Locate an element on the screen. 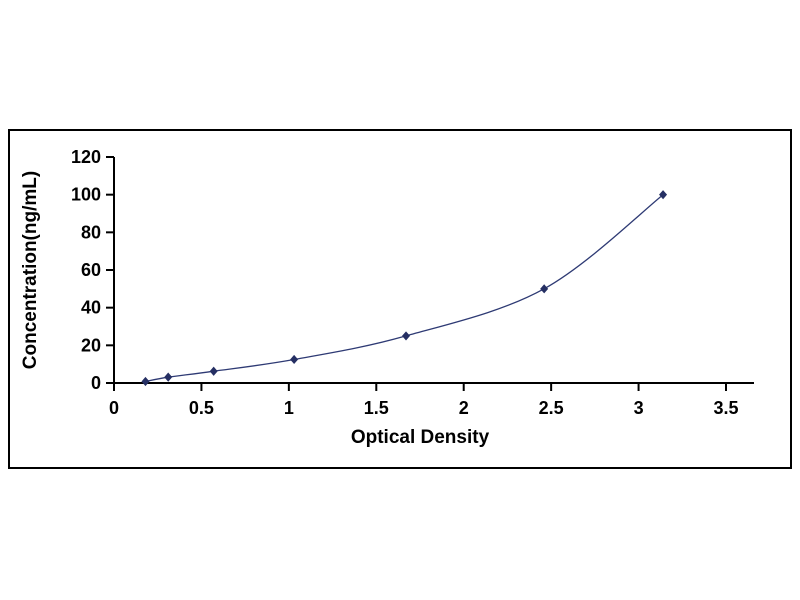 Image resolution: width=800 pixels, height=600 pixels. x-tick-label: 3.5 is located at coordinates (725, 408).